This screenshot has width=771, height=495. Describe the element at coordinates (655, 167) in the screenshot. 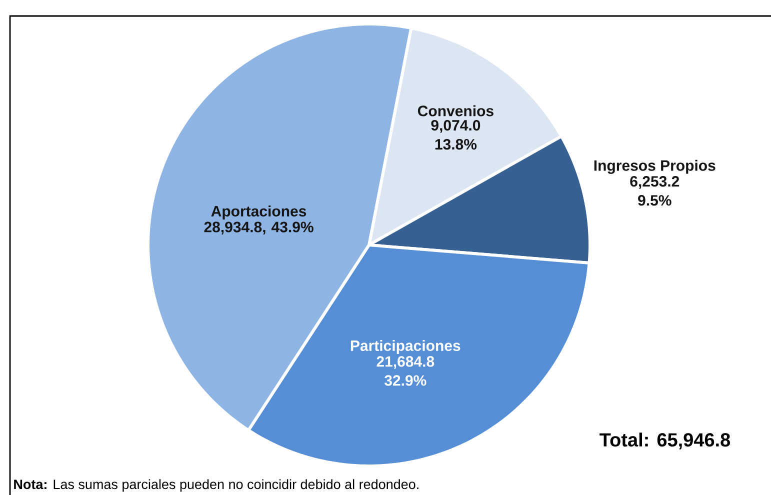

I see `slice-label: Ingresos Propios` at that location.